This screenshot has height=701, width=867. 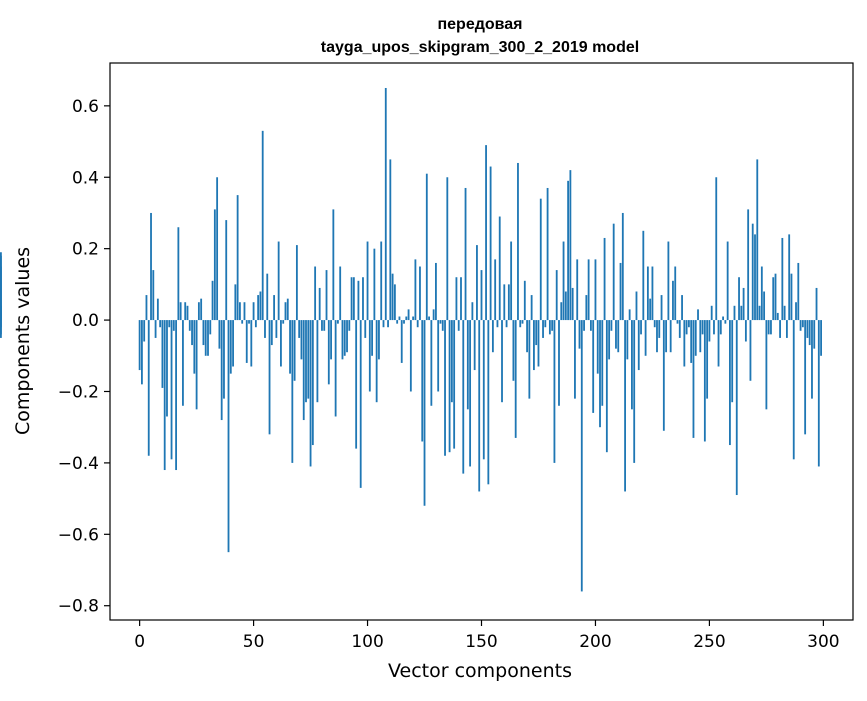 I want to click on x-tick-label: 50, so click(x=254, y=642).